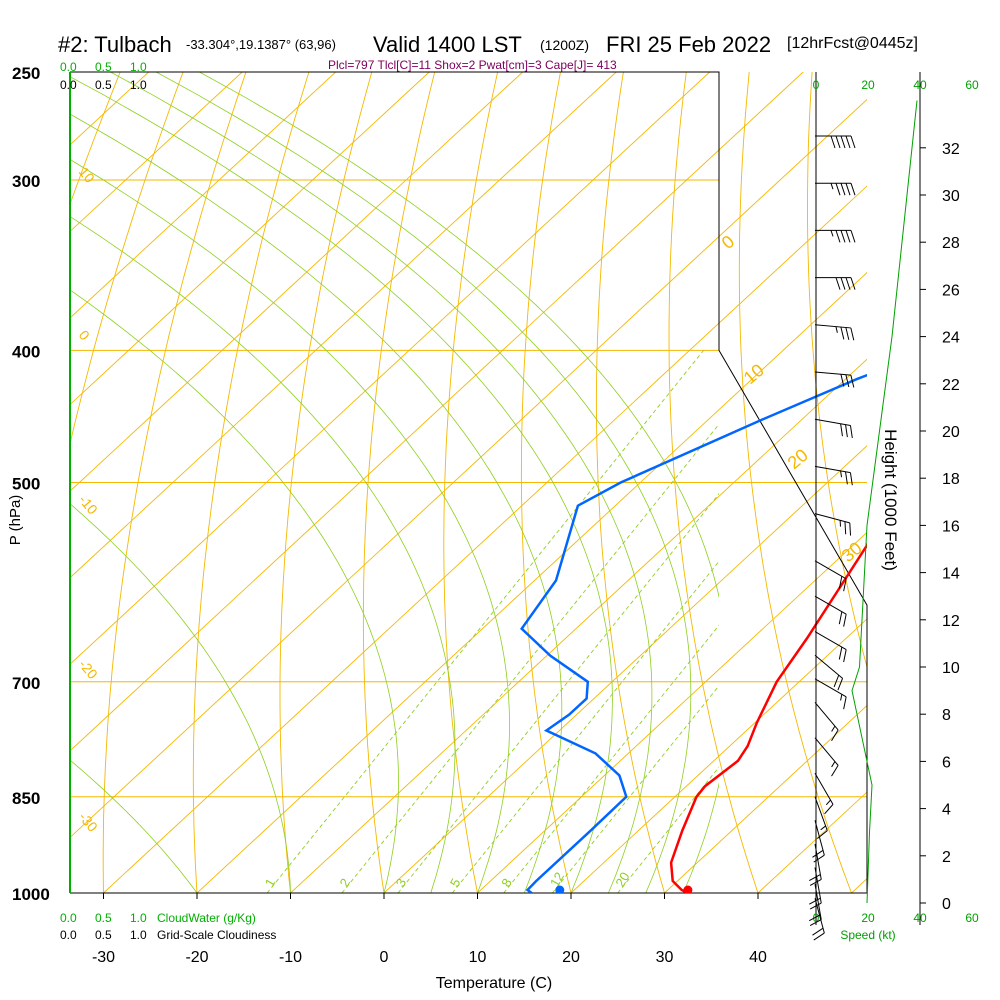 This screenshot has width=1000, height=1000. I want to click on height-tick-label: 10, so click(951, 668).